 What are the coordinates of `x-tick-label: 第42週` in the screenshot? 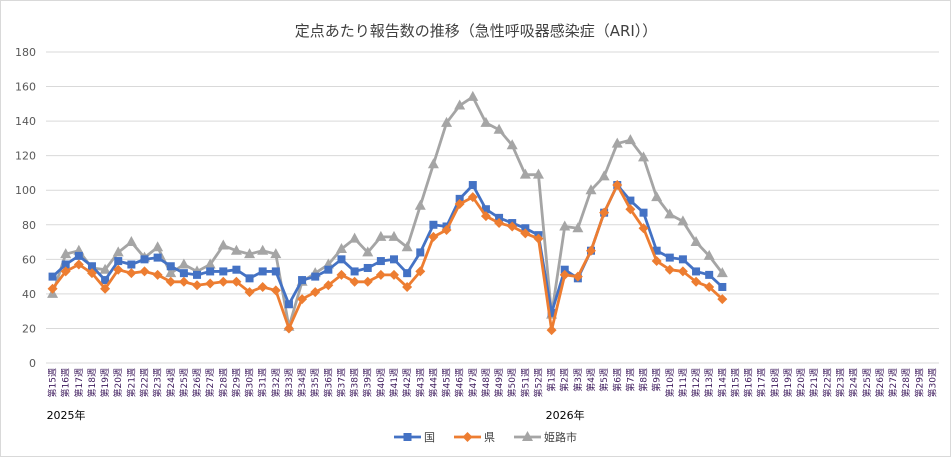 It's located at (407, 382).